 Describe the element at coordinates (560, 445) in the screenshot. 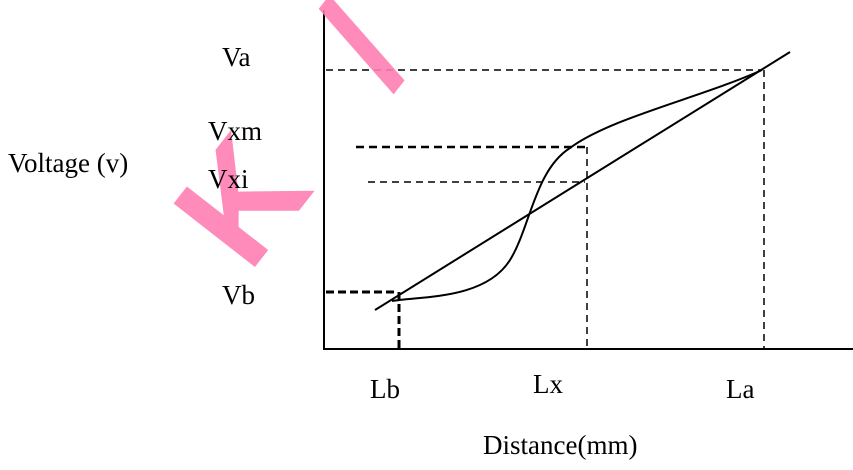

I see `x-axis-label: Distance(mm)` at that location.